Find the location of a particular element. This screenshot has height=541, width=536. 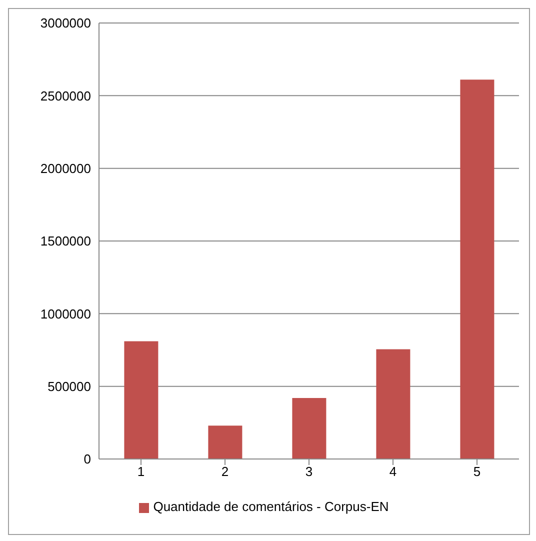

legend-label: Quantidade de comentários - Corpus-EN is located at coordinates (271, 506).